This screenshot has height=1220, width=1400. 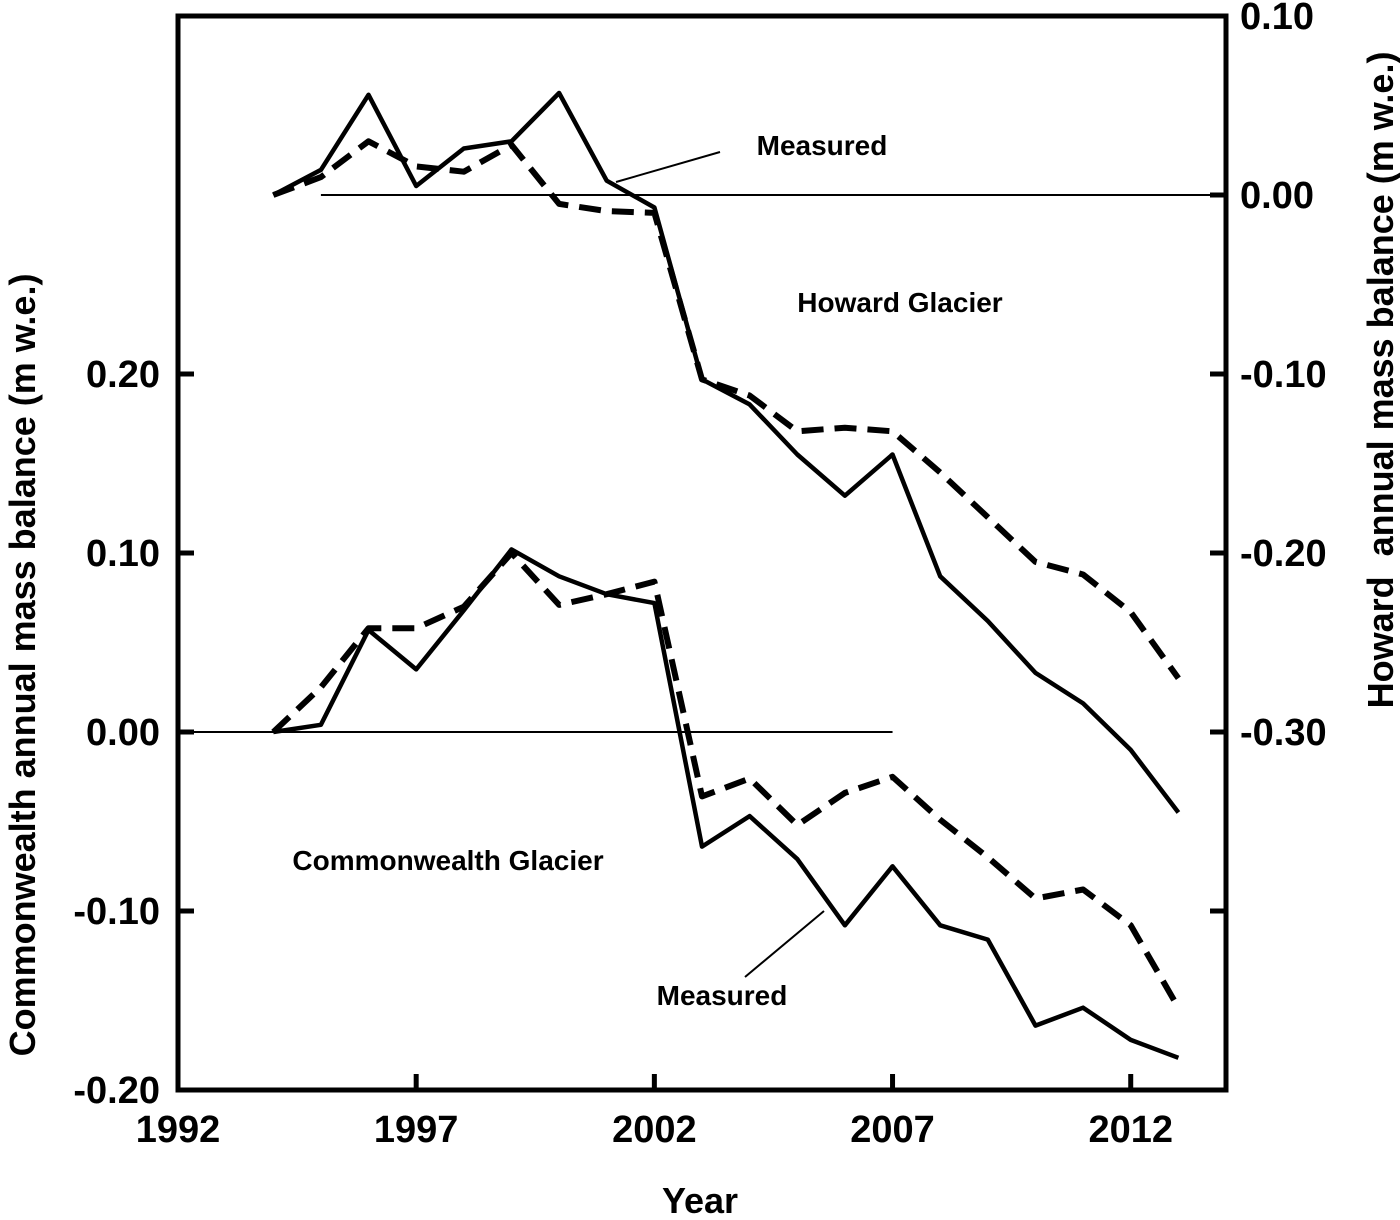 I want to click on x-axis-title: Year, so click(x=700, y=1200).